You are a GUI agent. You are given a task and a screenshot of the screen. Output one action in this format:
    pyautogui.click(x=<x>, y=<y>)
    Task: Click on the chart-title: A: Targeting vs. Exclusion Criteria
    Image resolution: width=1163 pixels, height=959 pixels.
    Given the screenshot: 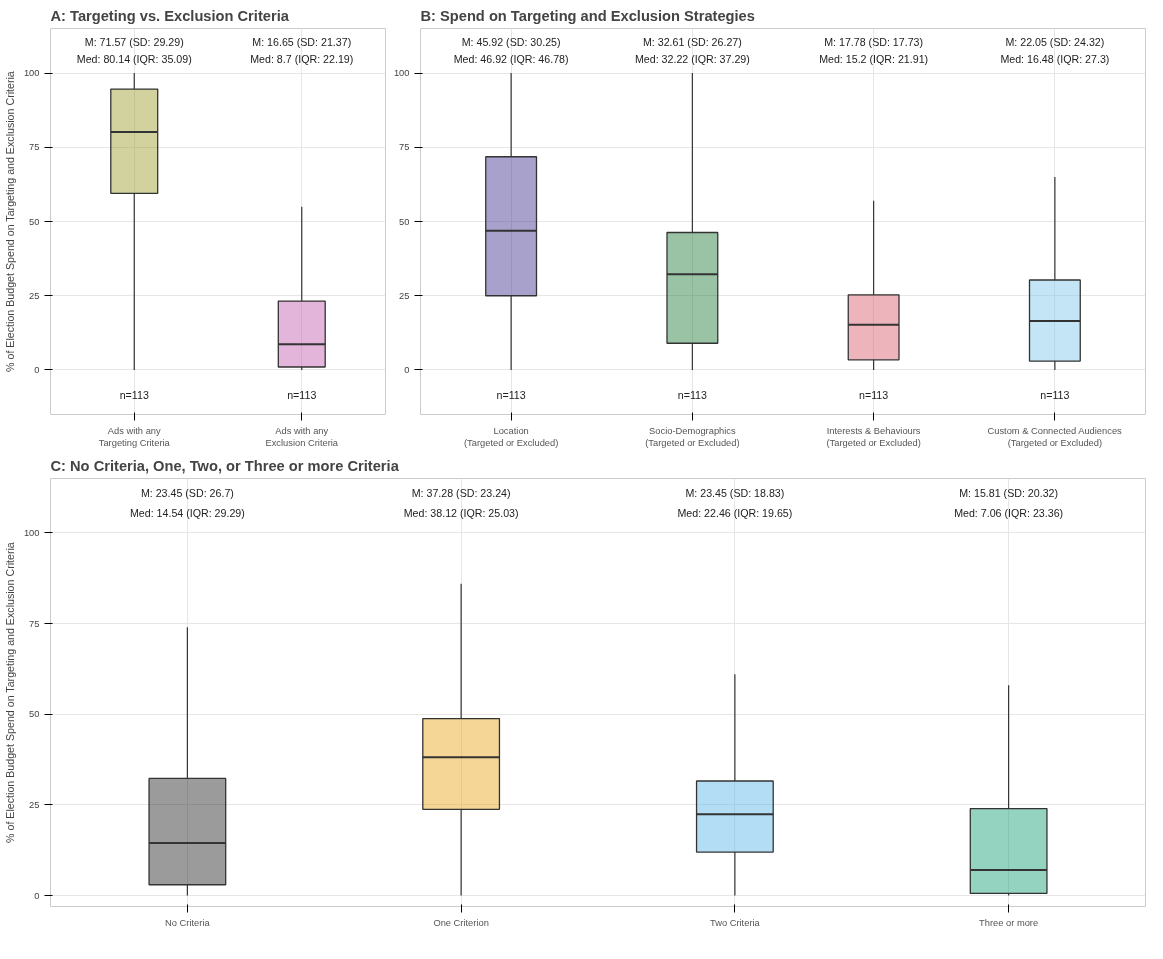 What is the action you would take?
    pyautogui.click(x=170, y=15)
    